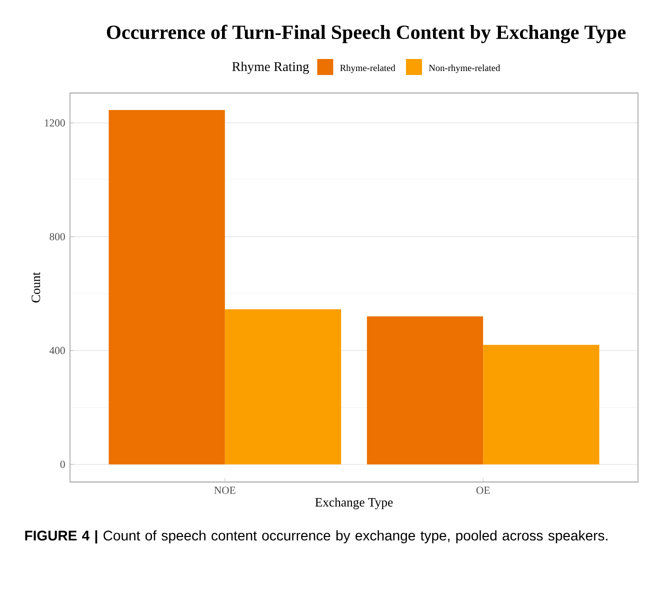 This screenshot has height=598, width=652. What do you see at coordinates (57, 350) in the screenshot?
I see `y-tick-label: 400` at bounding box center [57, 350].